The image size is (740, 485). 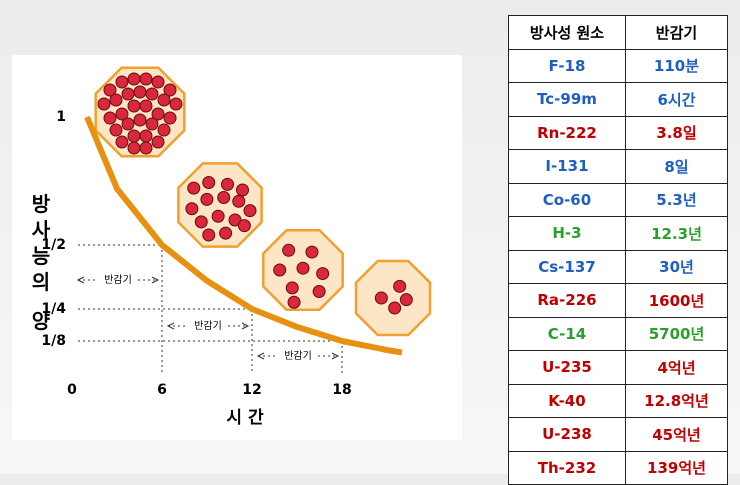 I want to click on half-life-cell: 1600년, so click(x=676, y=300).